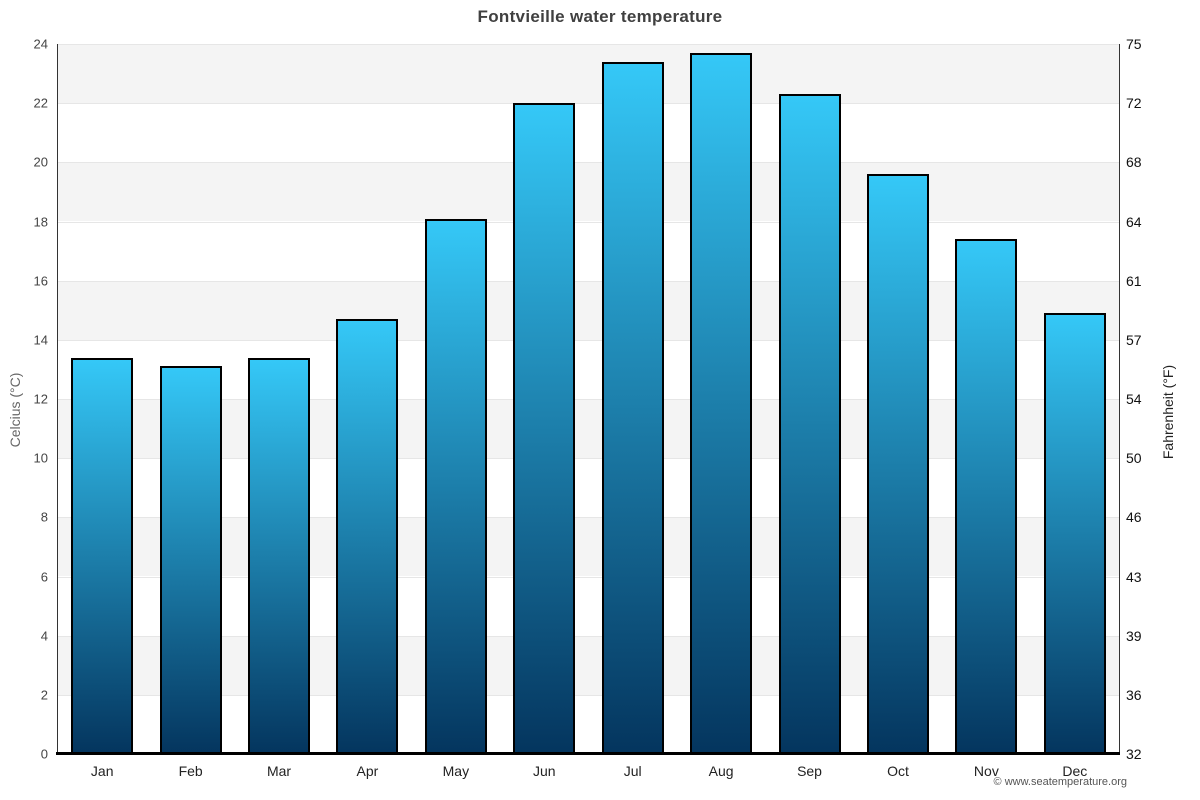  I want to click on y-tick-fahrenheit-57: 57, so click(1134, 339).